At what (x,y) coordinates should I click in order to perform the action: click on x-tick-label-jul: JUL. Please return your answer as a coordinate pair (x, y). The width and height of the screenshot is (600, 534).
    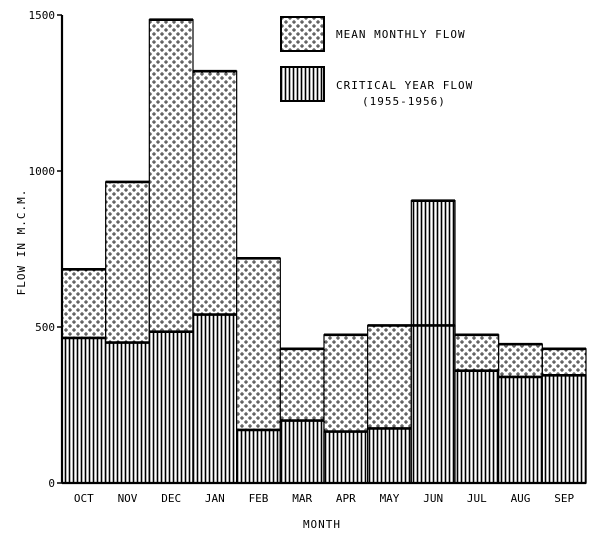
    Looking at the image, I should click on (477, 498).